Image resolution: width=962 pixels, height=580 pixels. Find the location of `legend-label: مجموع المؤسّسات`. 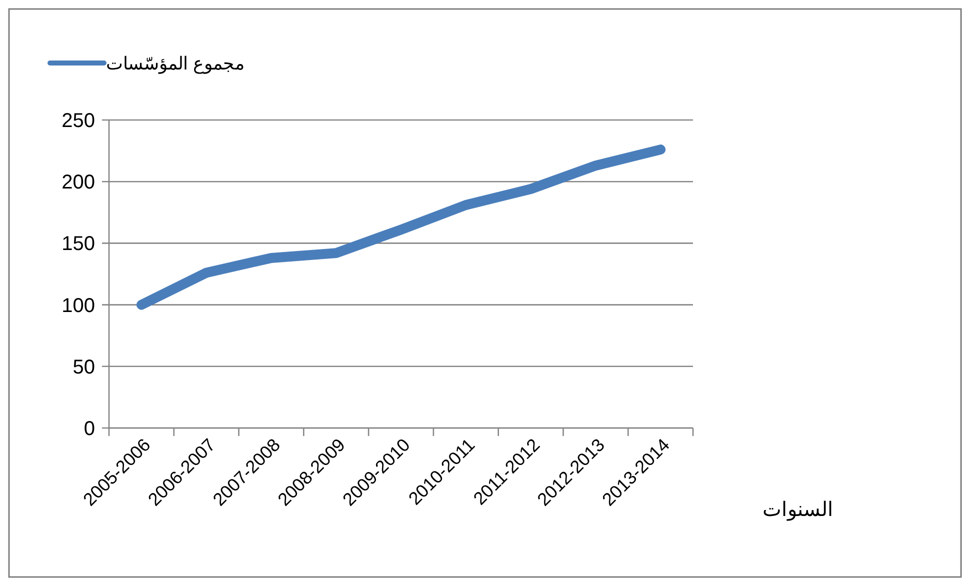

legend-label: مجموع المؤسّسات is located at coordinates (176, 63).